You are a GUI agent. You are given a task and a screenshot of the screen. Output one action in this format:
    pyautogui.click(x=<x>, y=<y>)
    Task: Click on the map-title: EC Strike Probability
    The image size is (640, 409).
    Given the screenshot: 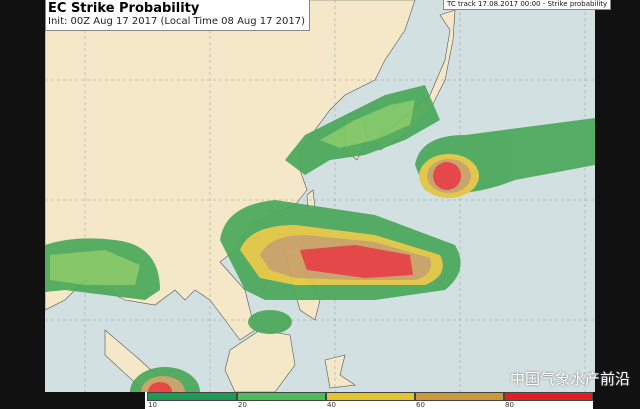 What is the action you would take?
    pyautogui.click(x=124, y=8)
    